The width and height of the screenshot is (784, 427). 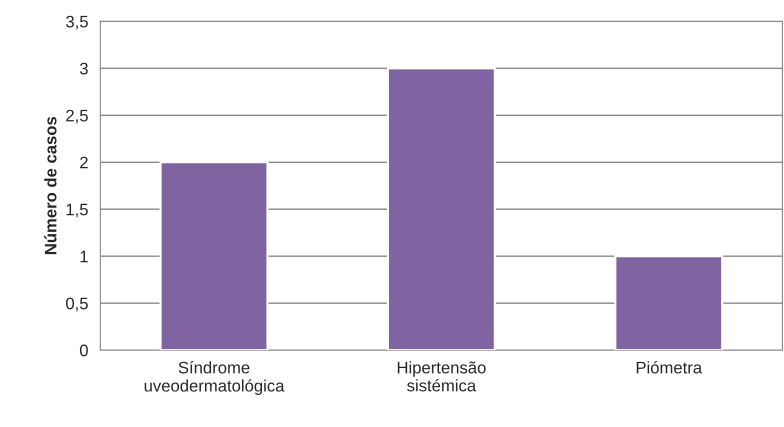 What do you see at coordinates (84, 256) in the screenshot?
I see `y-tick-label: 1` at bounding box center [84, 256].